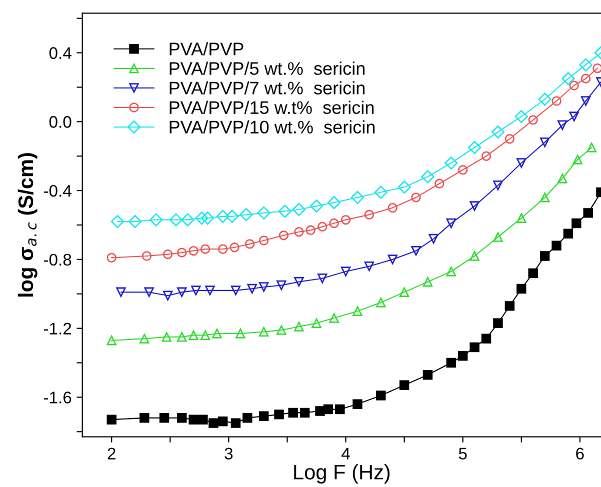  Describe the element at coordinates (272, 107) in the screenshot. I see `legend-label: PVA/PVP/15 w.t% sericin` at that location.